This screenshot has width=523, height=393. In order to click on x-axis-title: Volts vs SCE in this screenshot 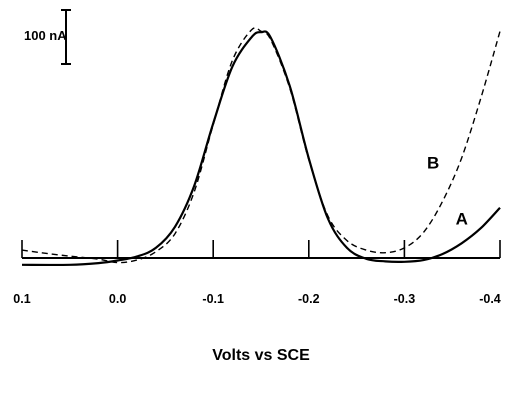, I will do `click(261, 355)`.